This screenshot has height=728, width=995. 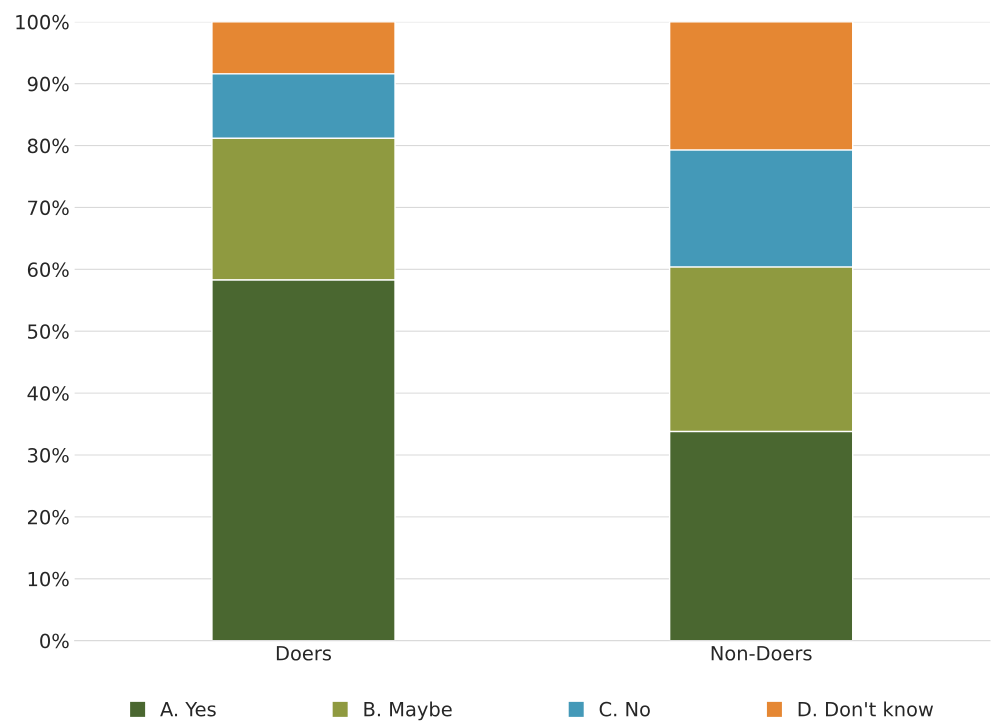 I want to click on y-tick-label: 60%, so click(x=48, y=270).